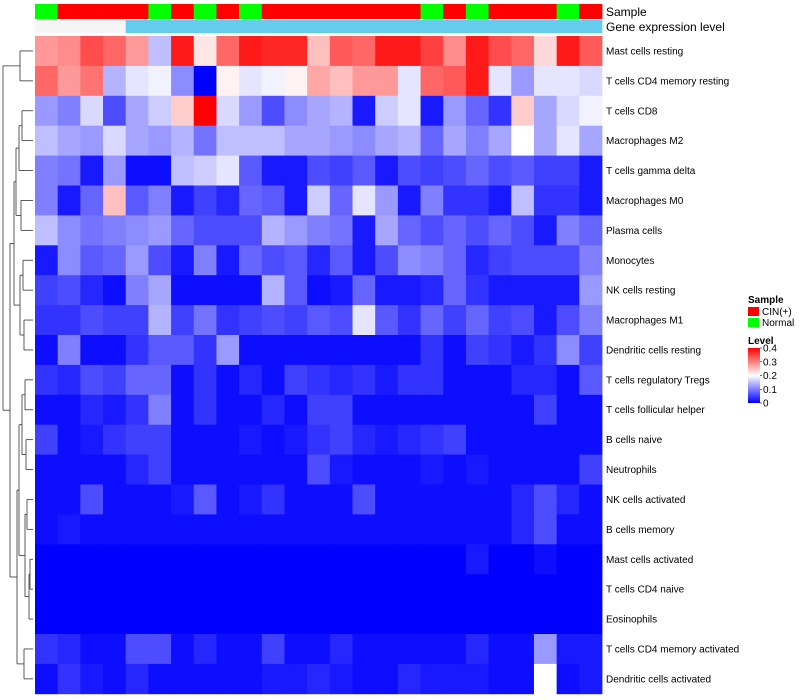 The height and width of the screenshot is (700, 800). What do you see at coordinates (634, 231) in the screenshot?
I see `row-label: Plasma cells` at bounding box center [634, 231].